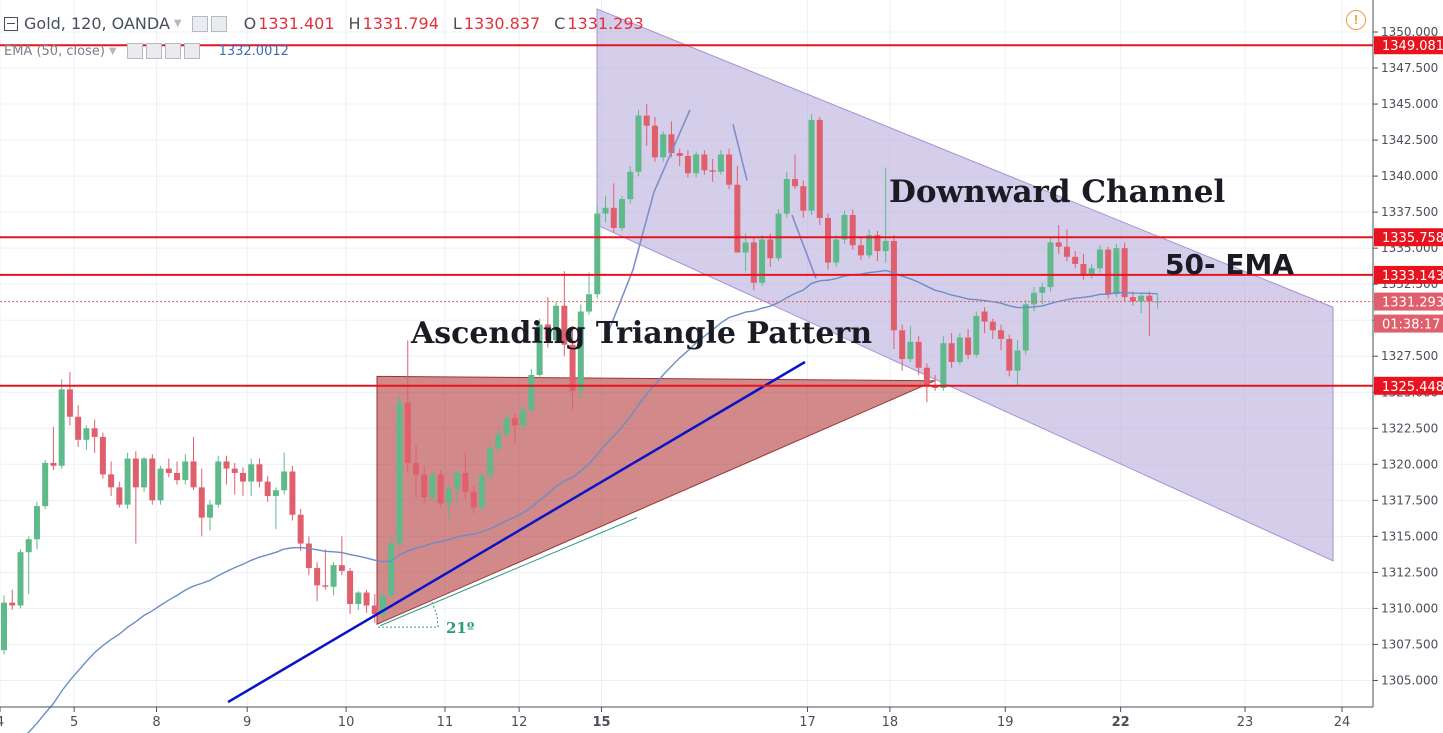 Image resolution: width=1443 pixels, height=733 pixels. I want to click on level-tag-0-text: 1349.081, so click(1412, 46).